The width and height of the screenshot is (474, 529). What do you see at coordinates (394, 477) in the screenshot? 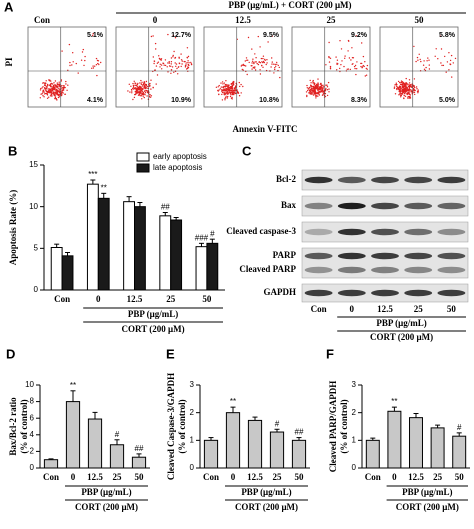
I see `x-tick-label: 0` at bounding box center [394, 477].